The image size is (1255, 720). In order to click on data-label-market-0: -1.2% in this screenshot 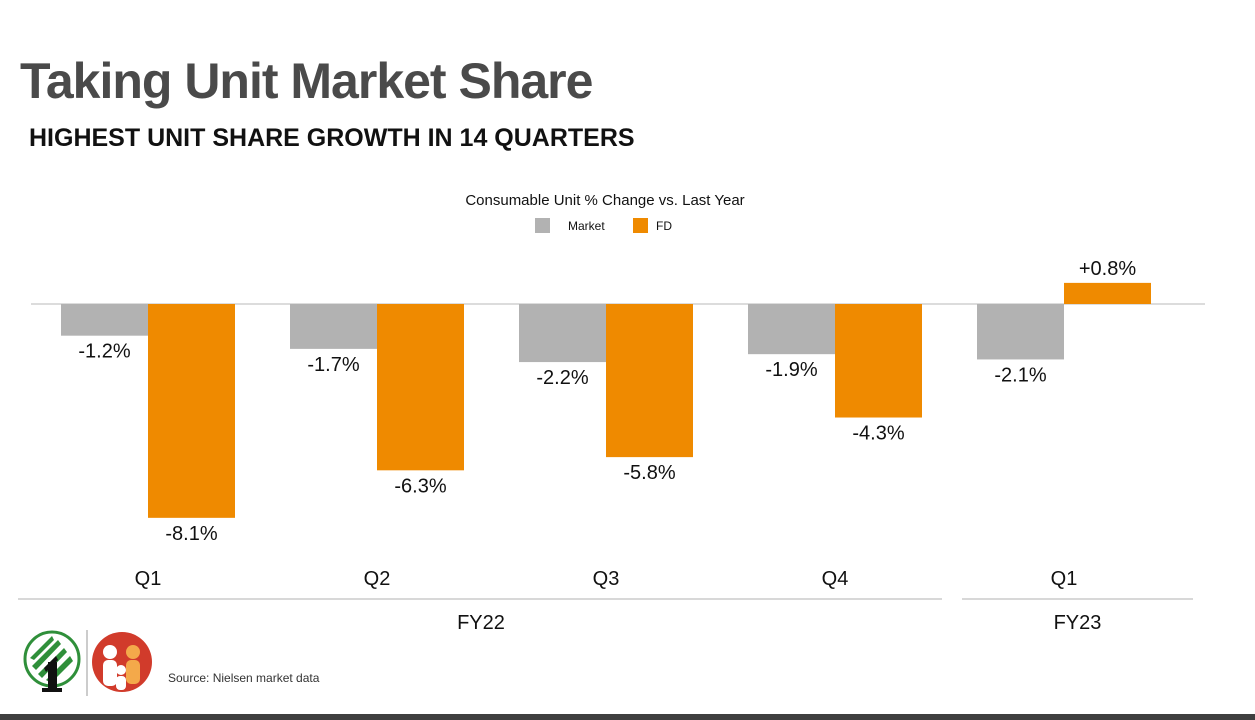, I will do `click(104, 352)`.